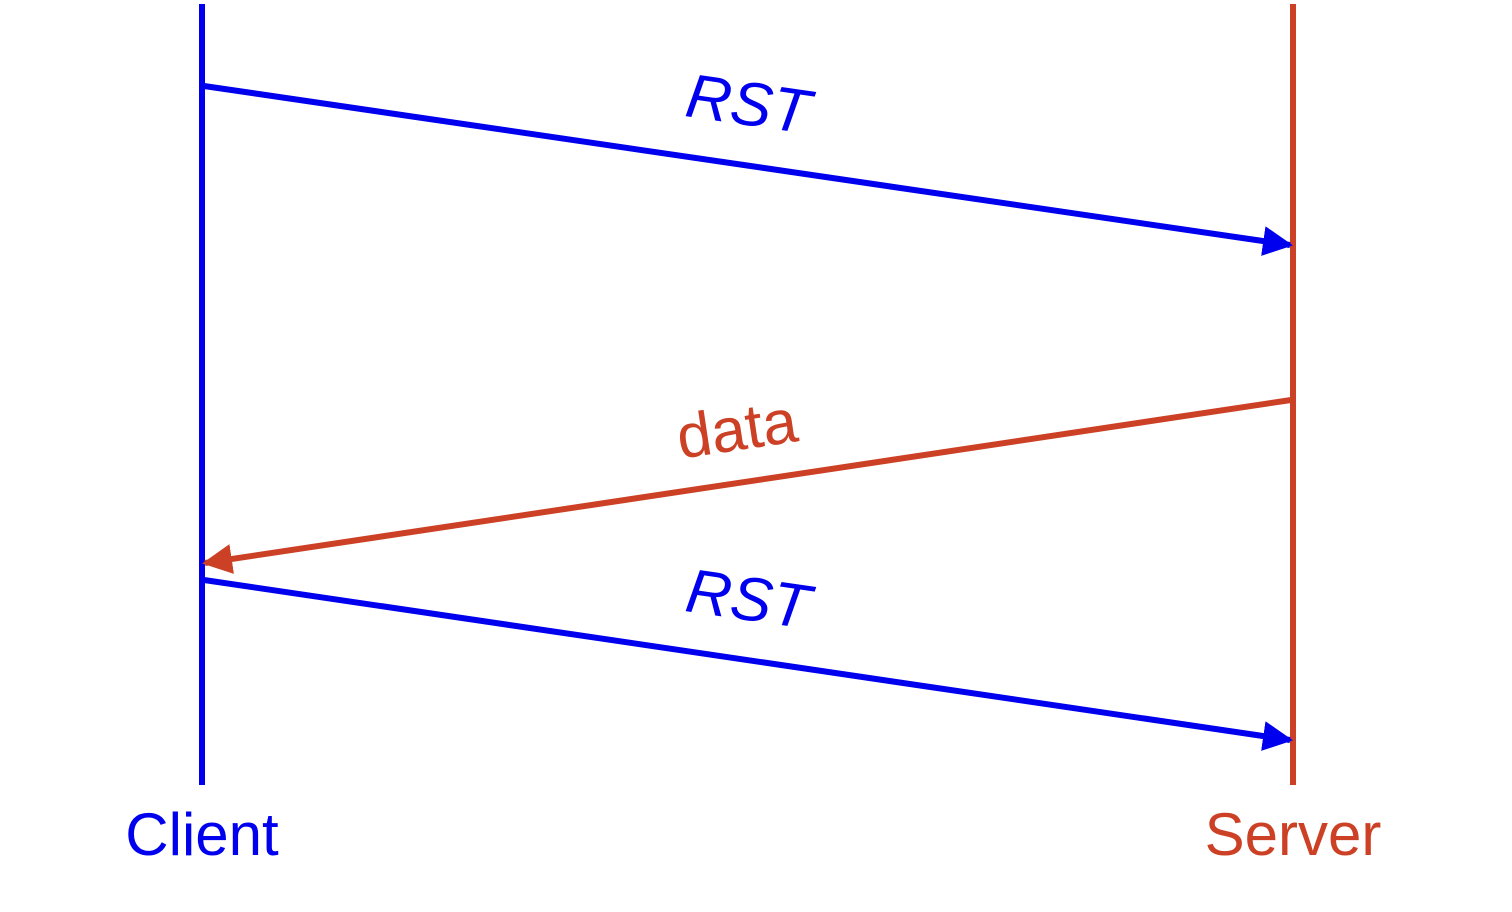  I want to click on server-label: Server, so click(1293, 834).